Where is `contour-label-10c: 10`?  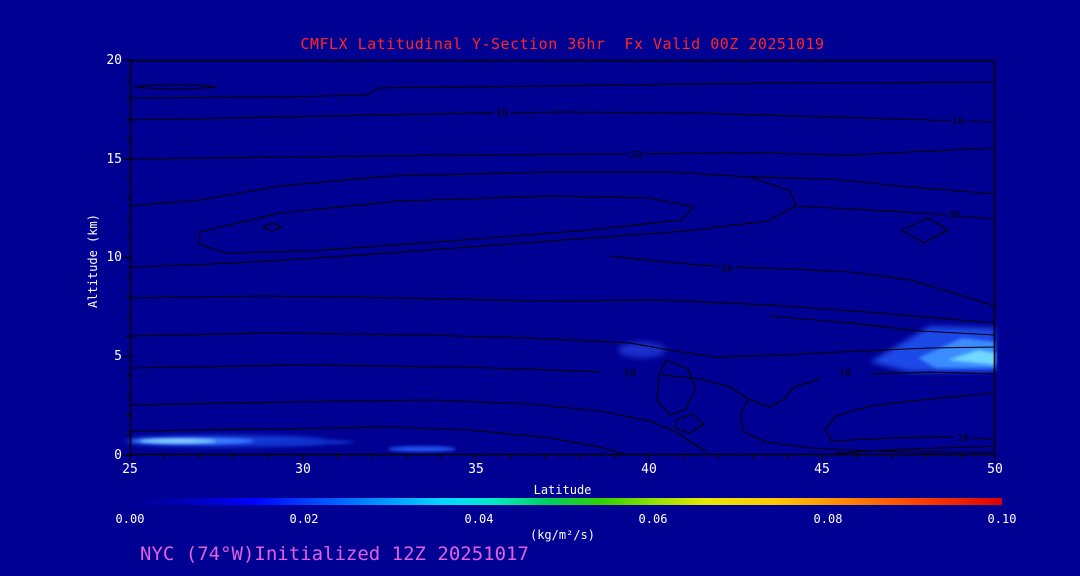
contour-label-10c: 10 is located at coordinates (630, 373).